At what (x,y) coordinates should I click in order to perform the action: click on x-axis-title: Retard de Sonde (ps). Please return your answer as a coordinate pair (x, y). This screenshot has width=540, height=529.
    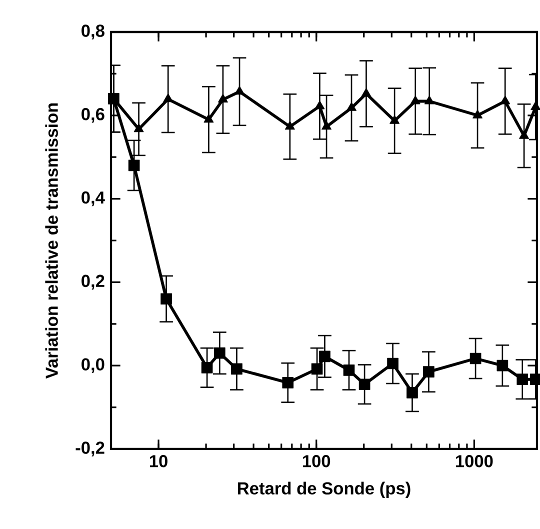
    Looking at the image, I should click on (324, 490).